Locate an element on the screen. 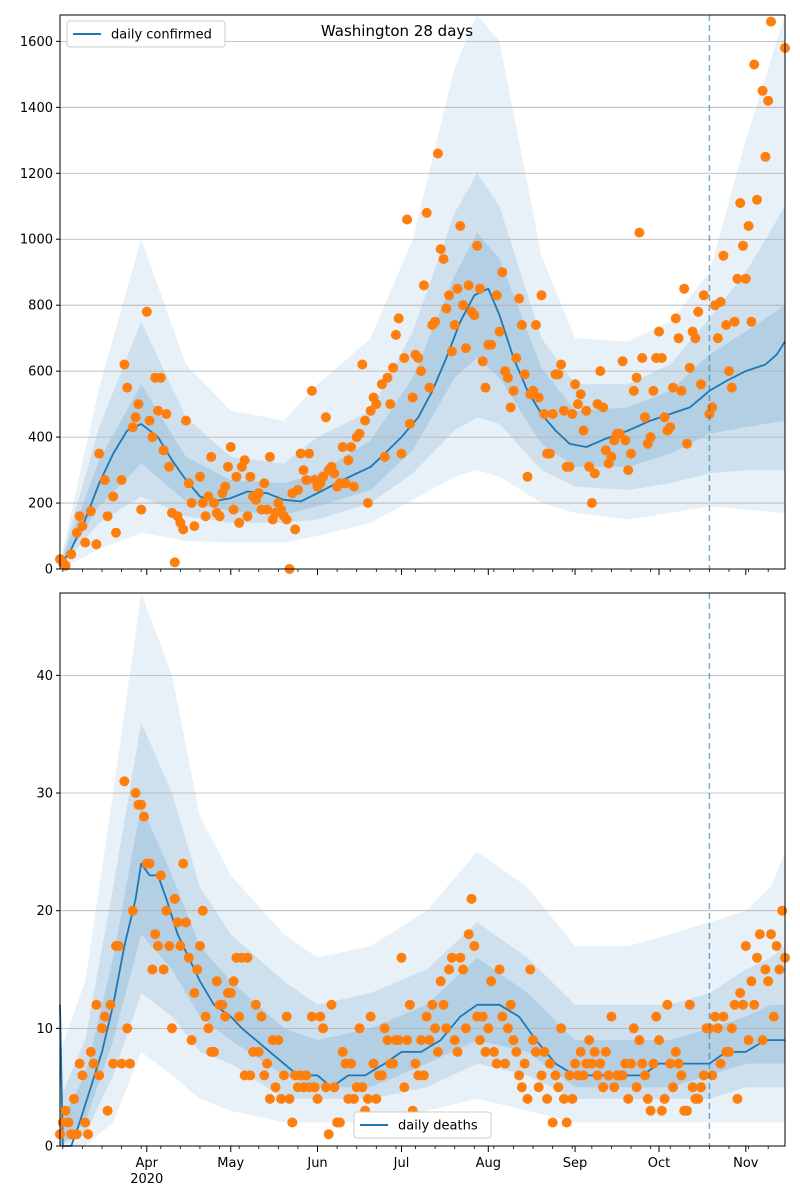 The width and height of the screenshot is (800, 1200). legend-box is located at coordinates (422, 1125).